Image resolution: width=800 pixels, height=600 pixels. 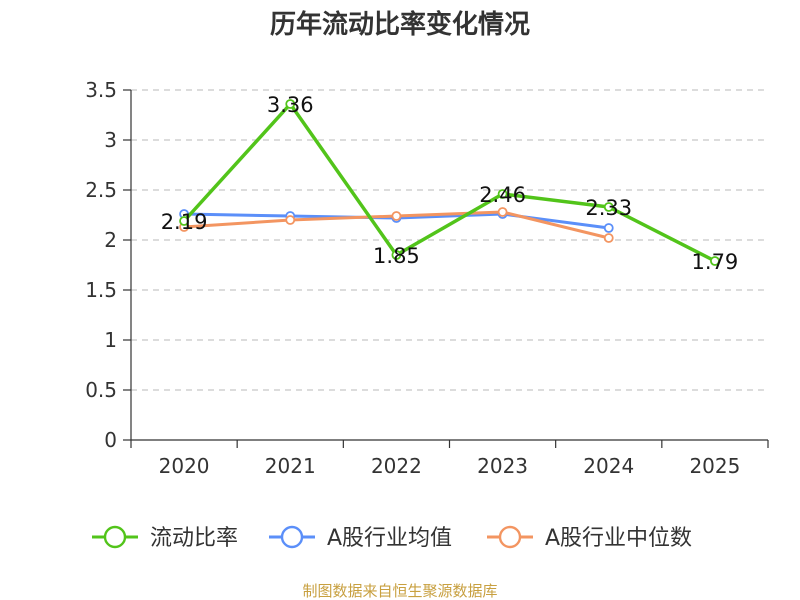 What do you see at coordinates (110, 440) in the screenshot?
I see `y-tick-label: 0` at bounding box center [110, 440].